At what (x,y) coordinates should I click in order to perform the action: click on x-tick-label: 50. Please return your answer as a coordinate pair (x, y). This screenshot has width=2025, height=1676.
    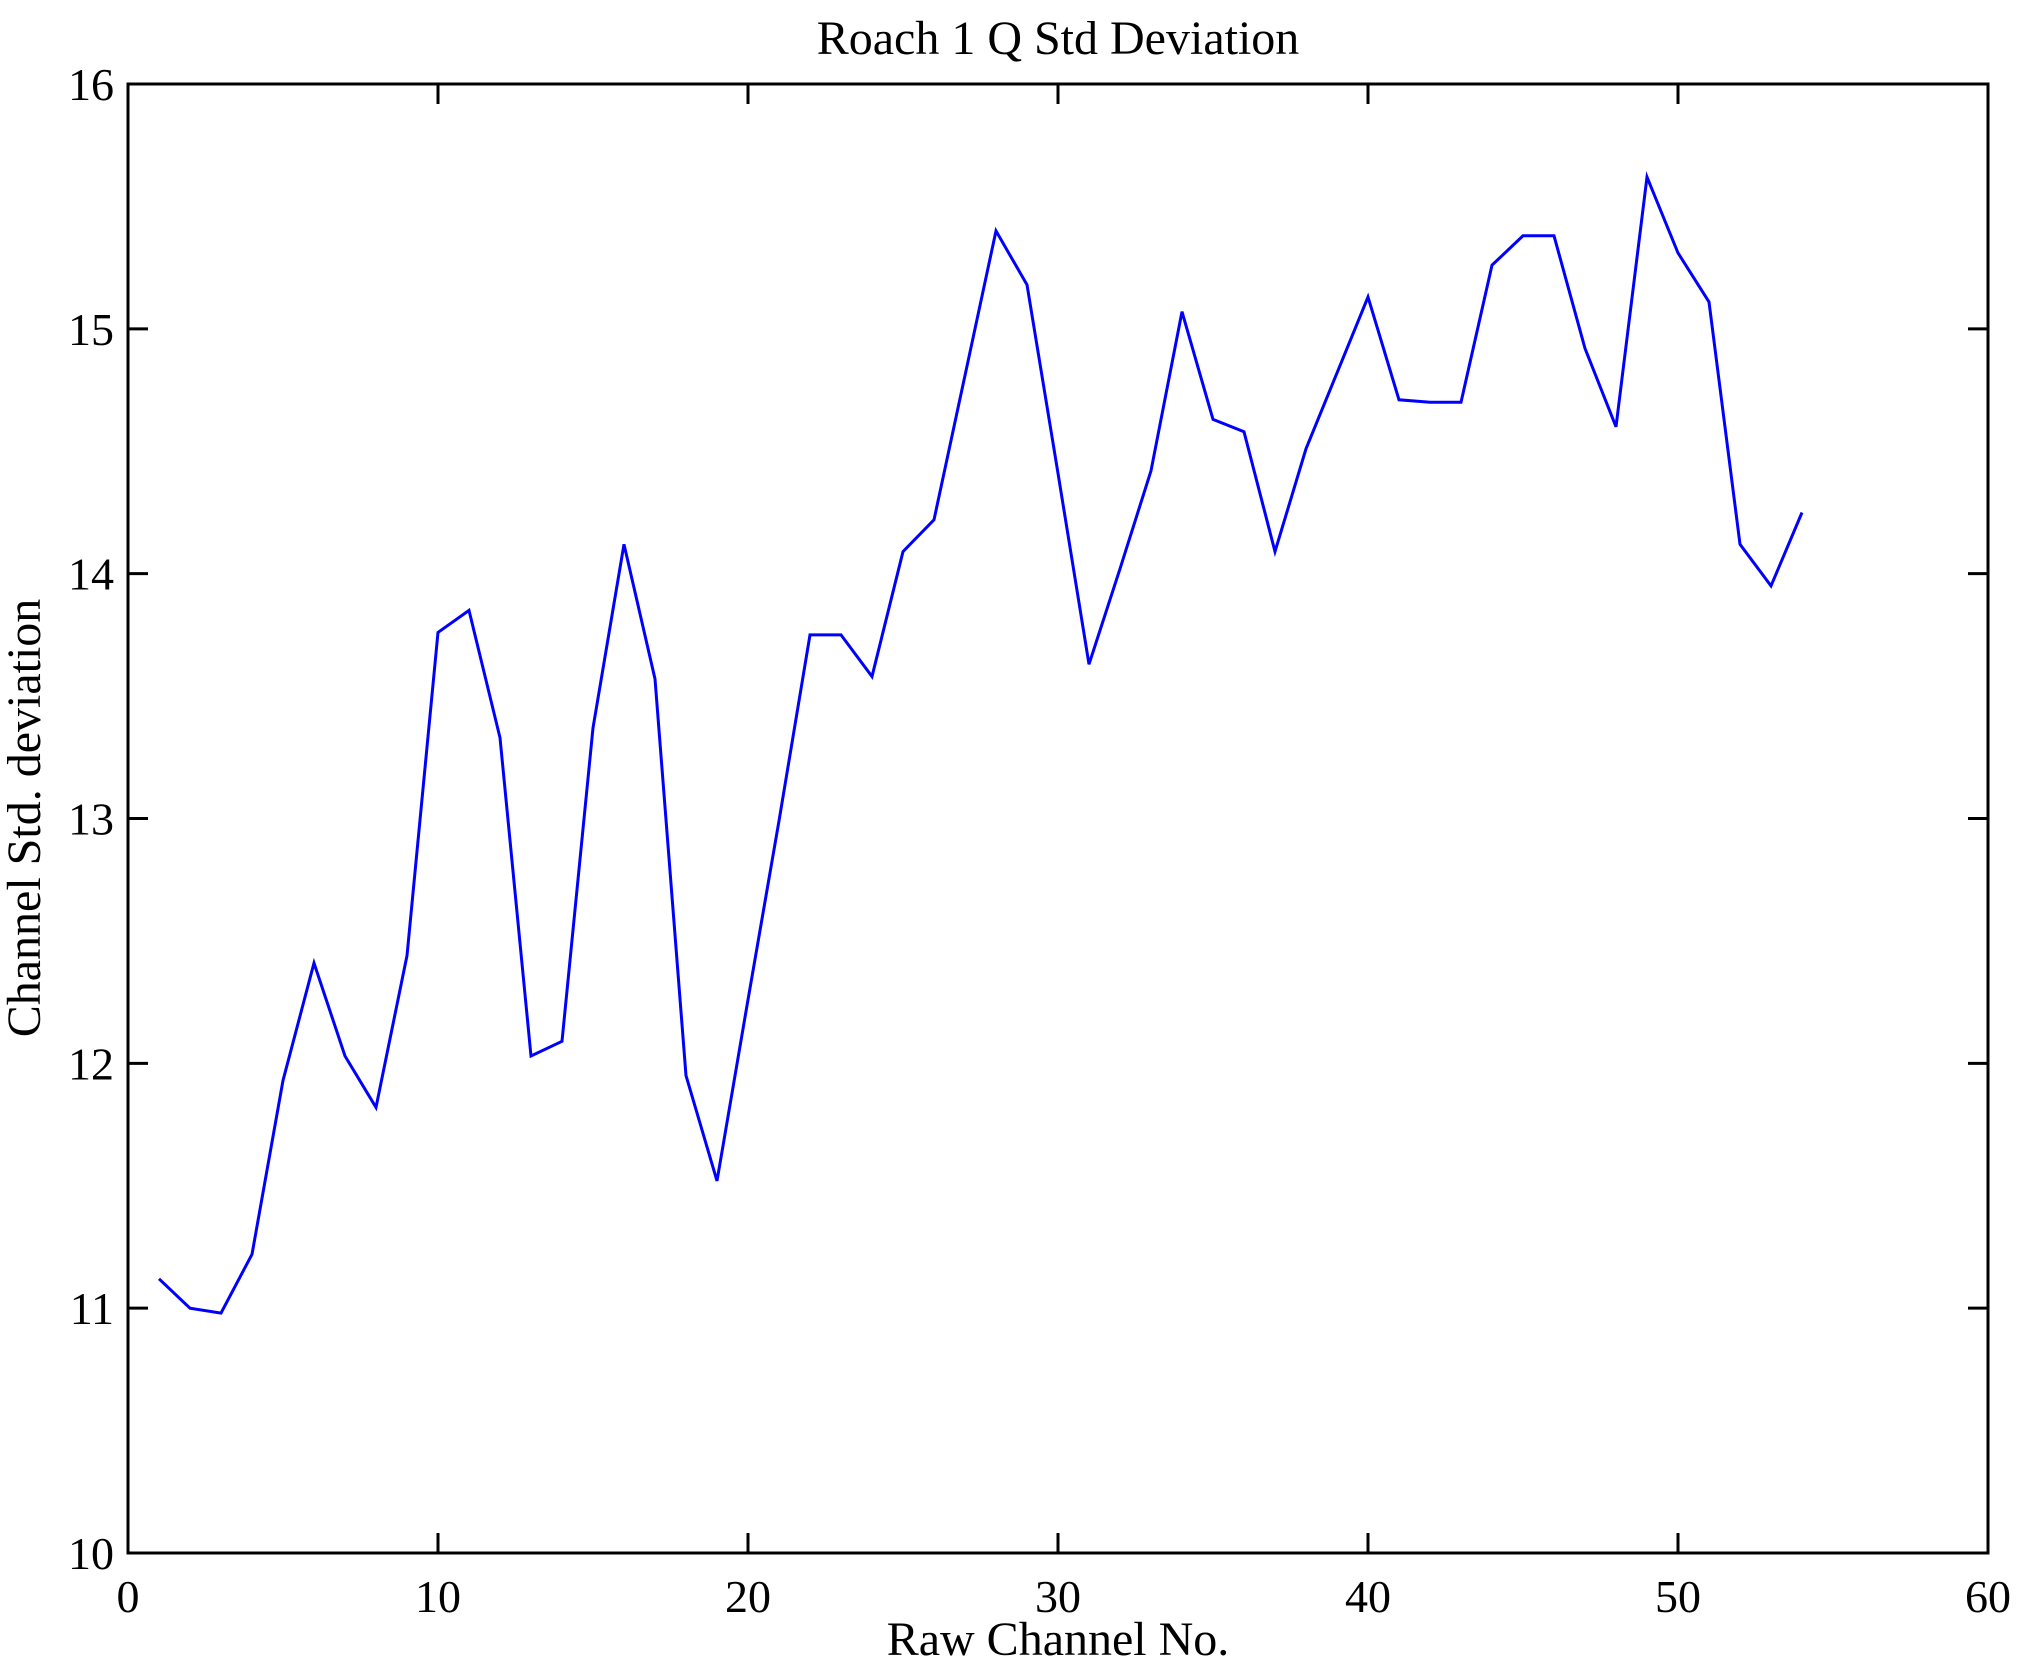
    Looking at the image, I should click on (1678, 1596).